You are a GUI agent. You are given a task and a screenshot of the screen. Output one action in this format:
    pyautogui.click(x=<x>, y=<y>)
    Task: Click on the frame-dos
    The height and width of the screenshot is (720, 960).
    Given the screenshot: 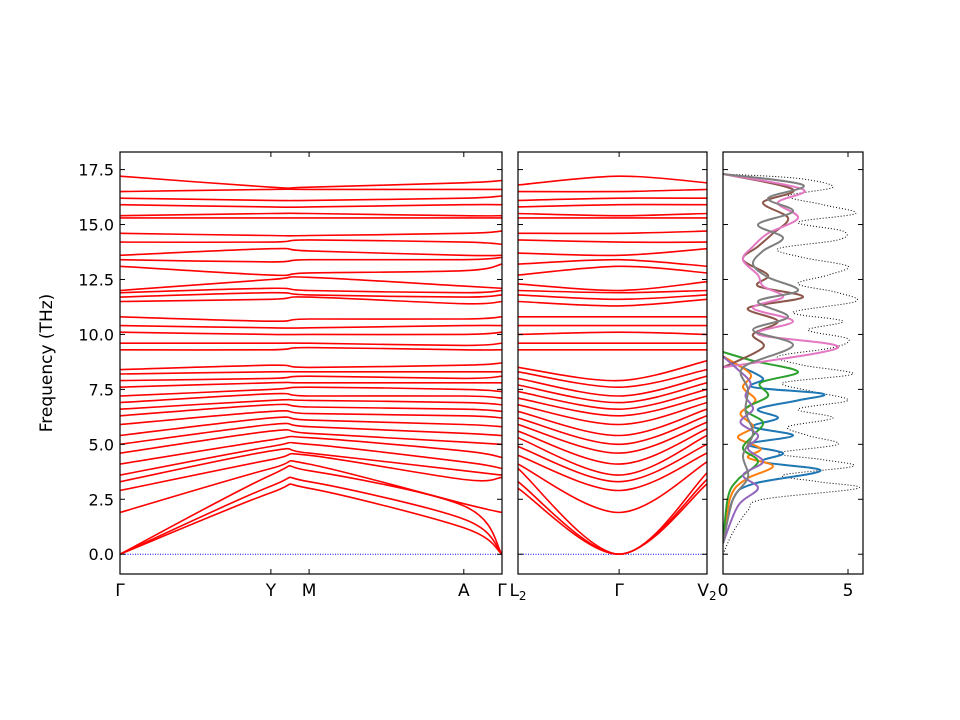 What is the action you would take?
    pyautogui.click(x=793, y=363)
    